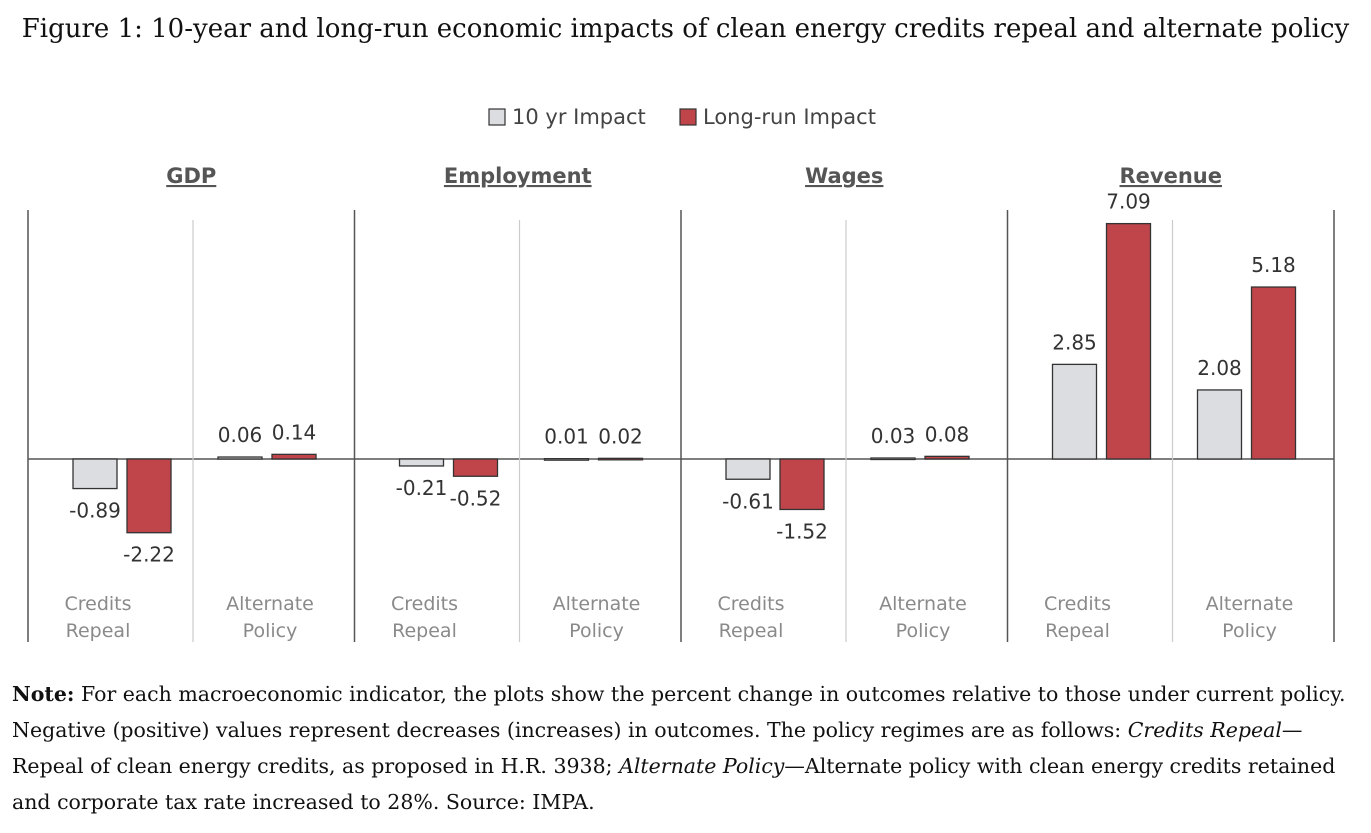  What do you see at coordinates (1219, 368) in the screenshot?
I see `data-label: 2.08` at bounding box center [1219, 368].